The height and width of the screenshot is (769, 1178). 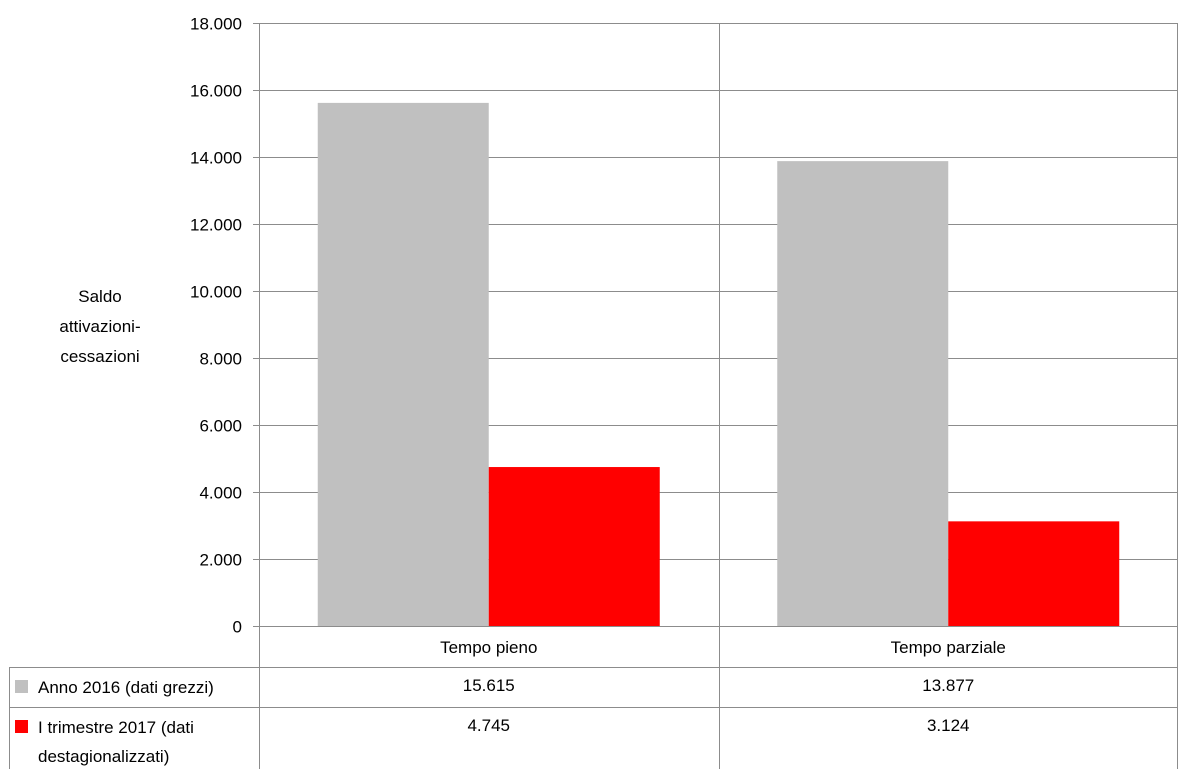 I want to click on y-tick-label: 4.000, so click(x=220, y=493).